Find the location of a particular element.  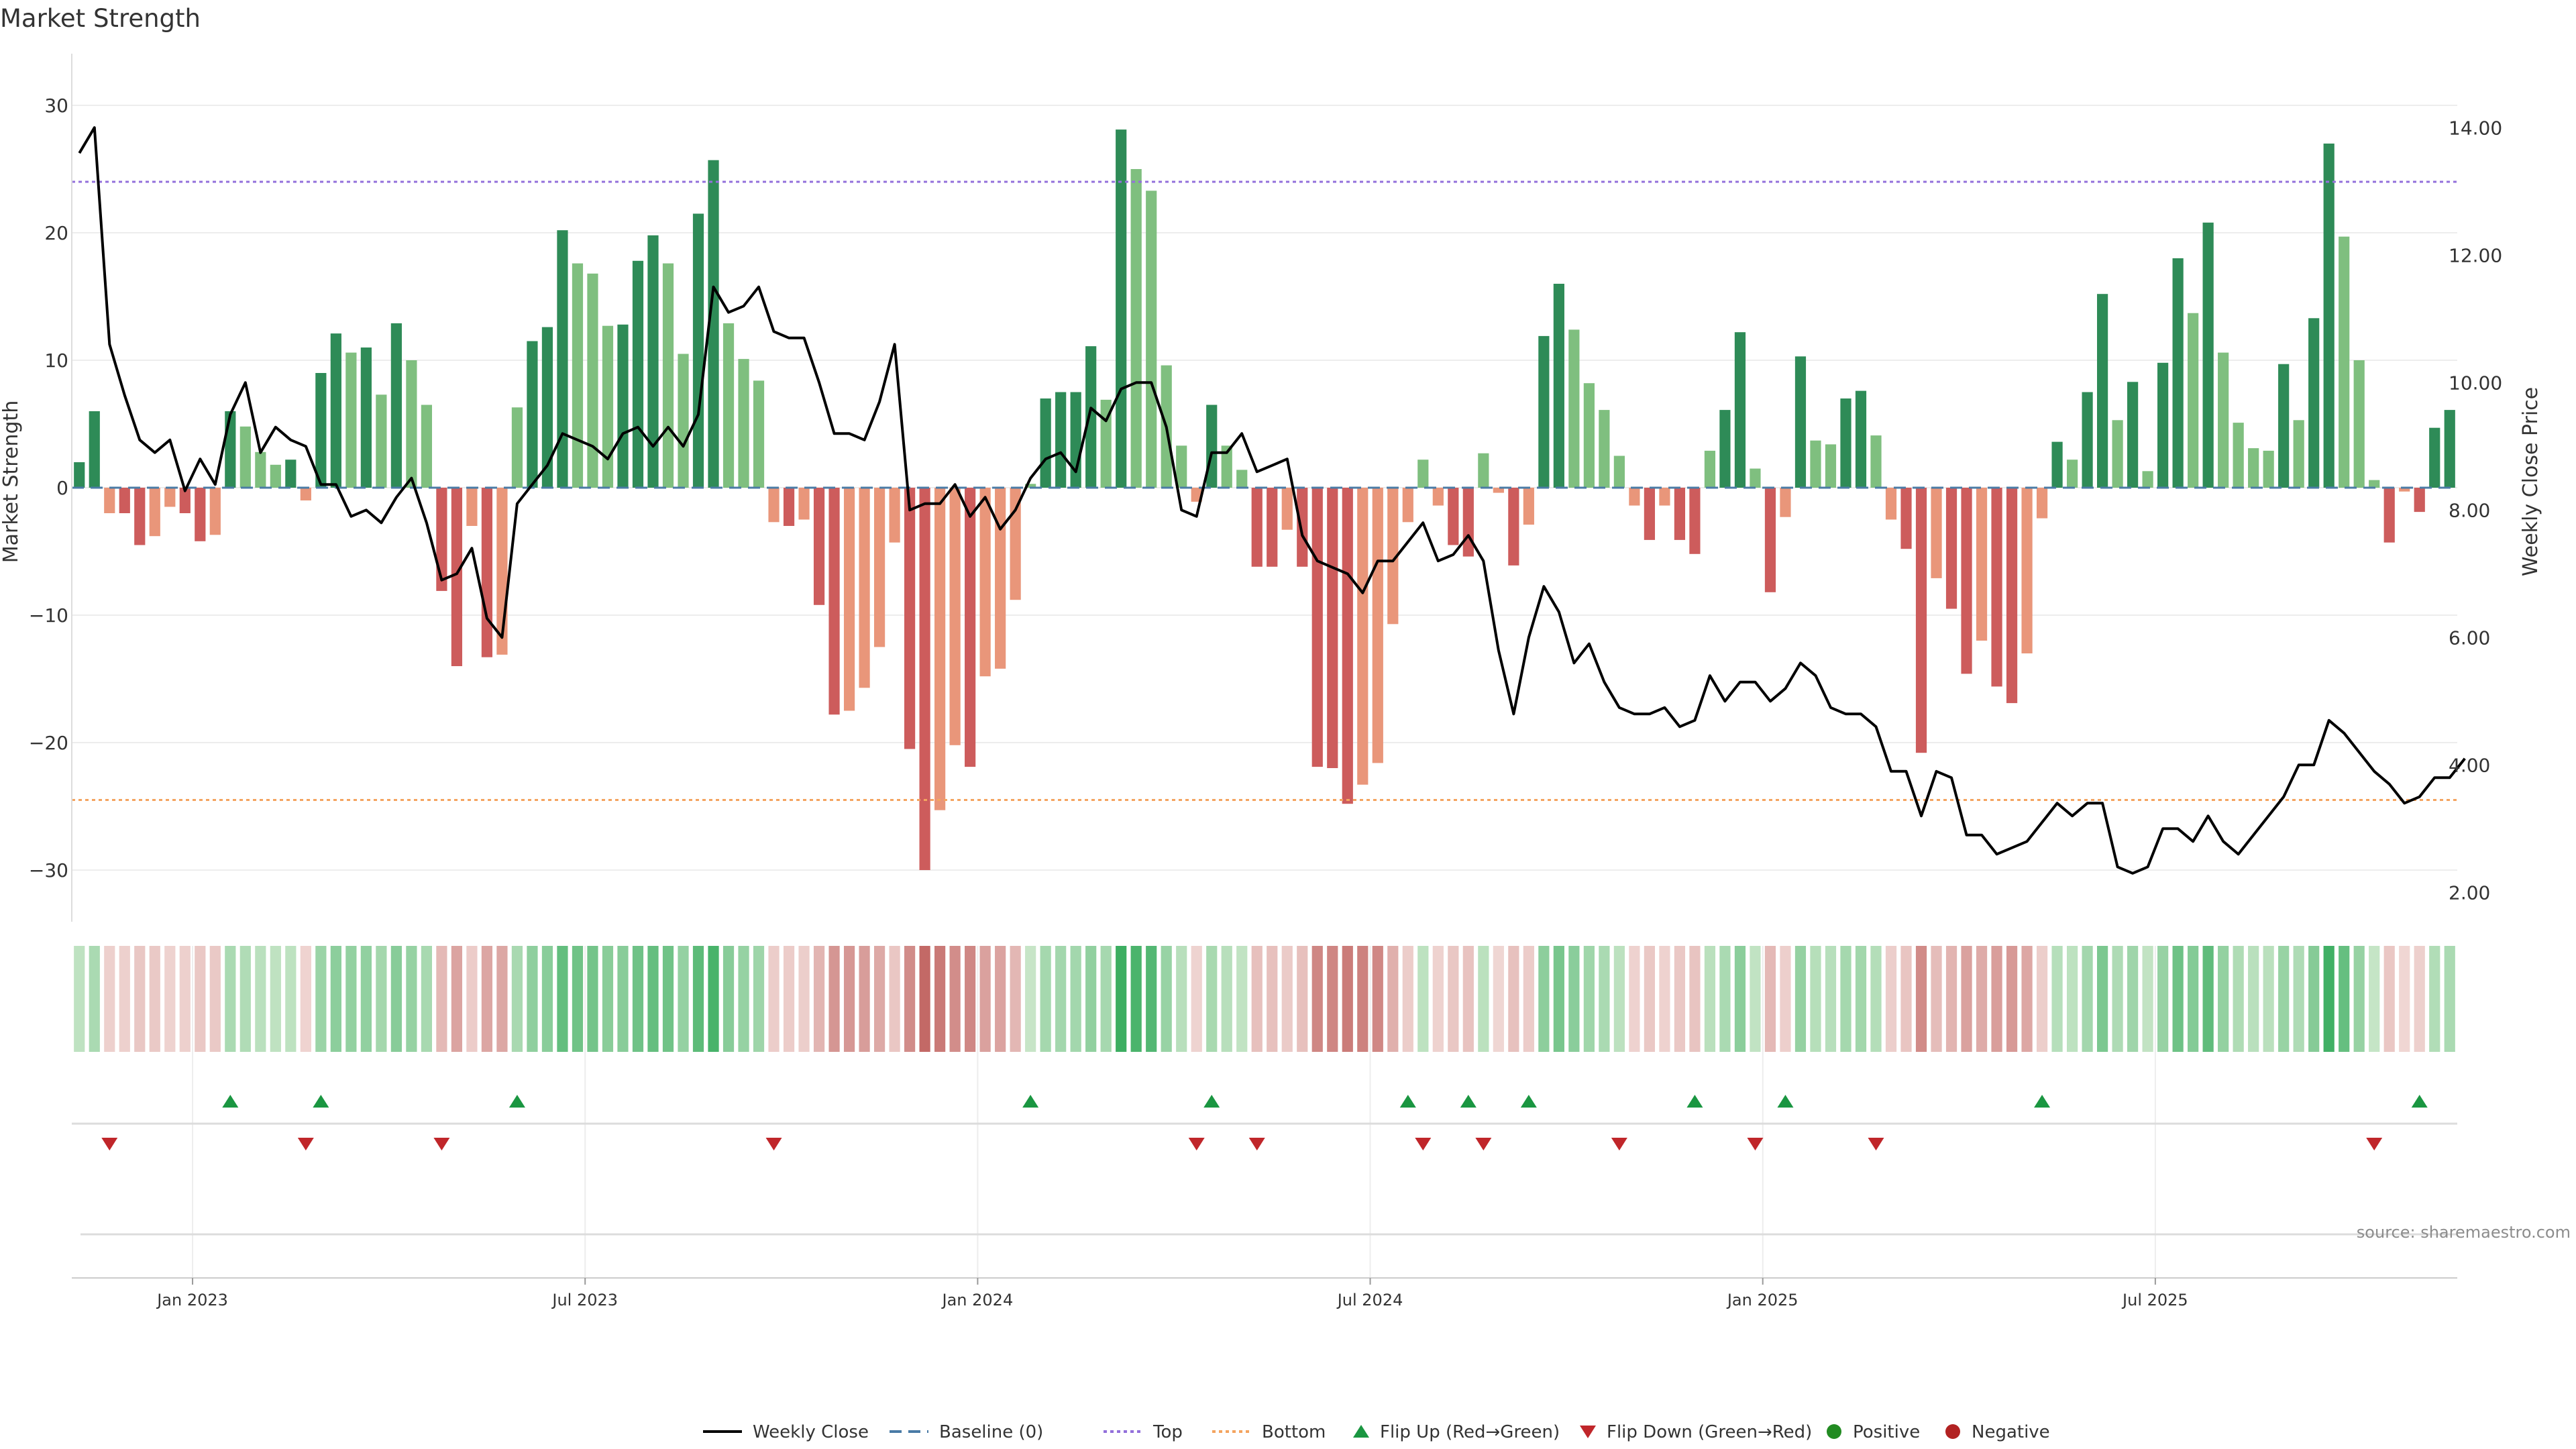

x-tick-label: Jan 2024 is located at coordinates (977, 1300).